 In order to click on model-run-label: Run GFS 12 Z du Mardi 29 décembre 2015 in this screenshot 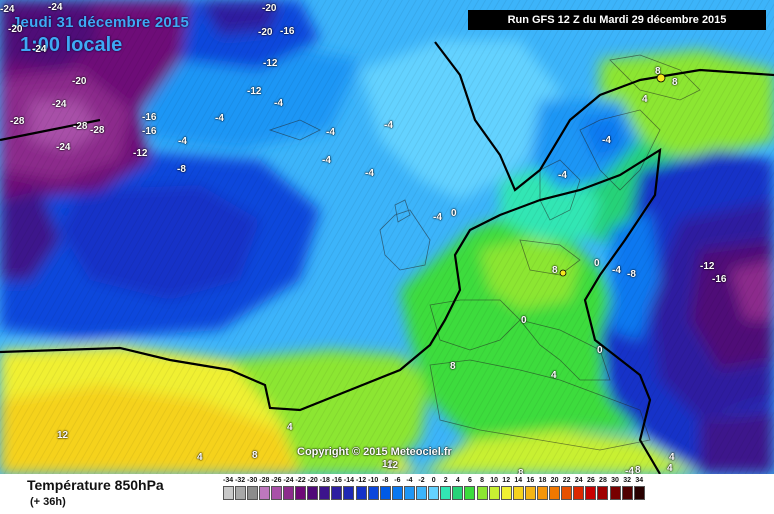, I will do `click(617, 20)`.